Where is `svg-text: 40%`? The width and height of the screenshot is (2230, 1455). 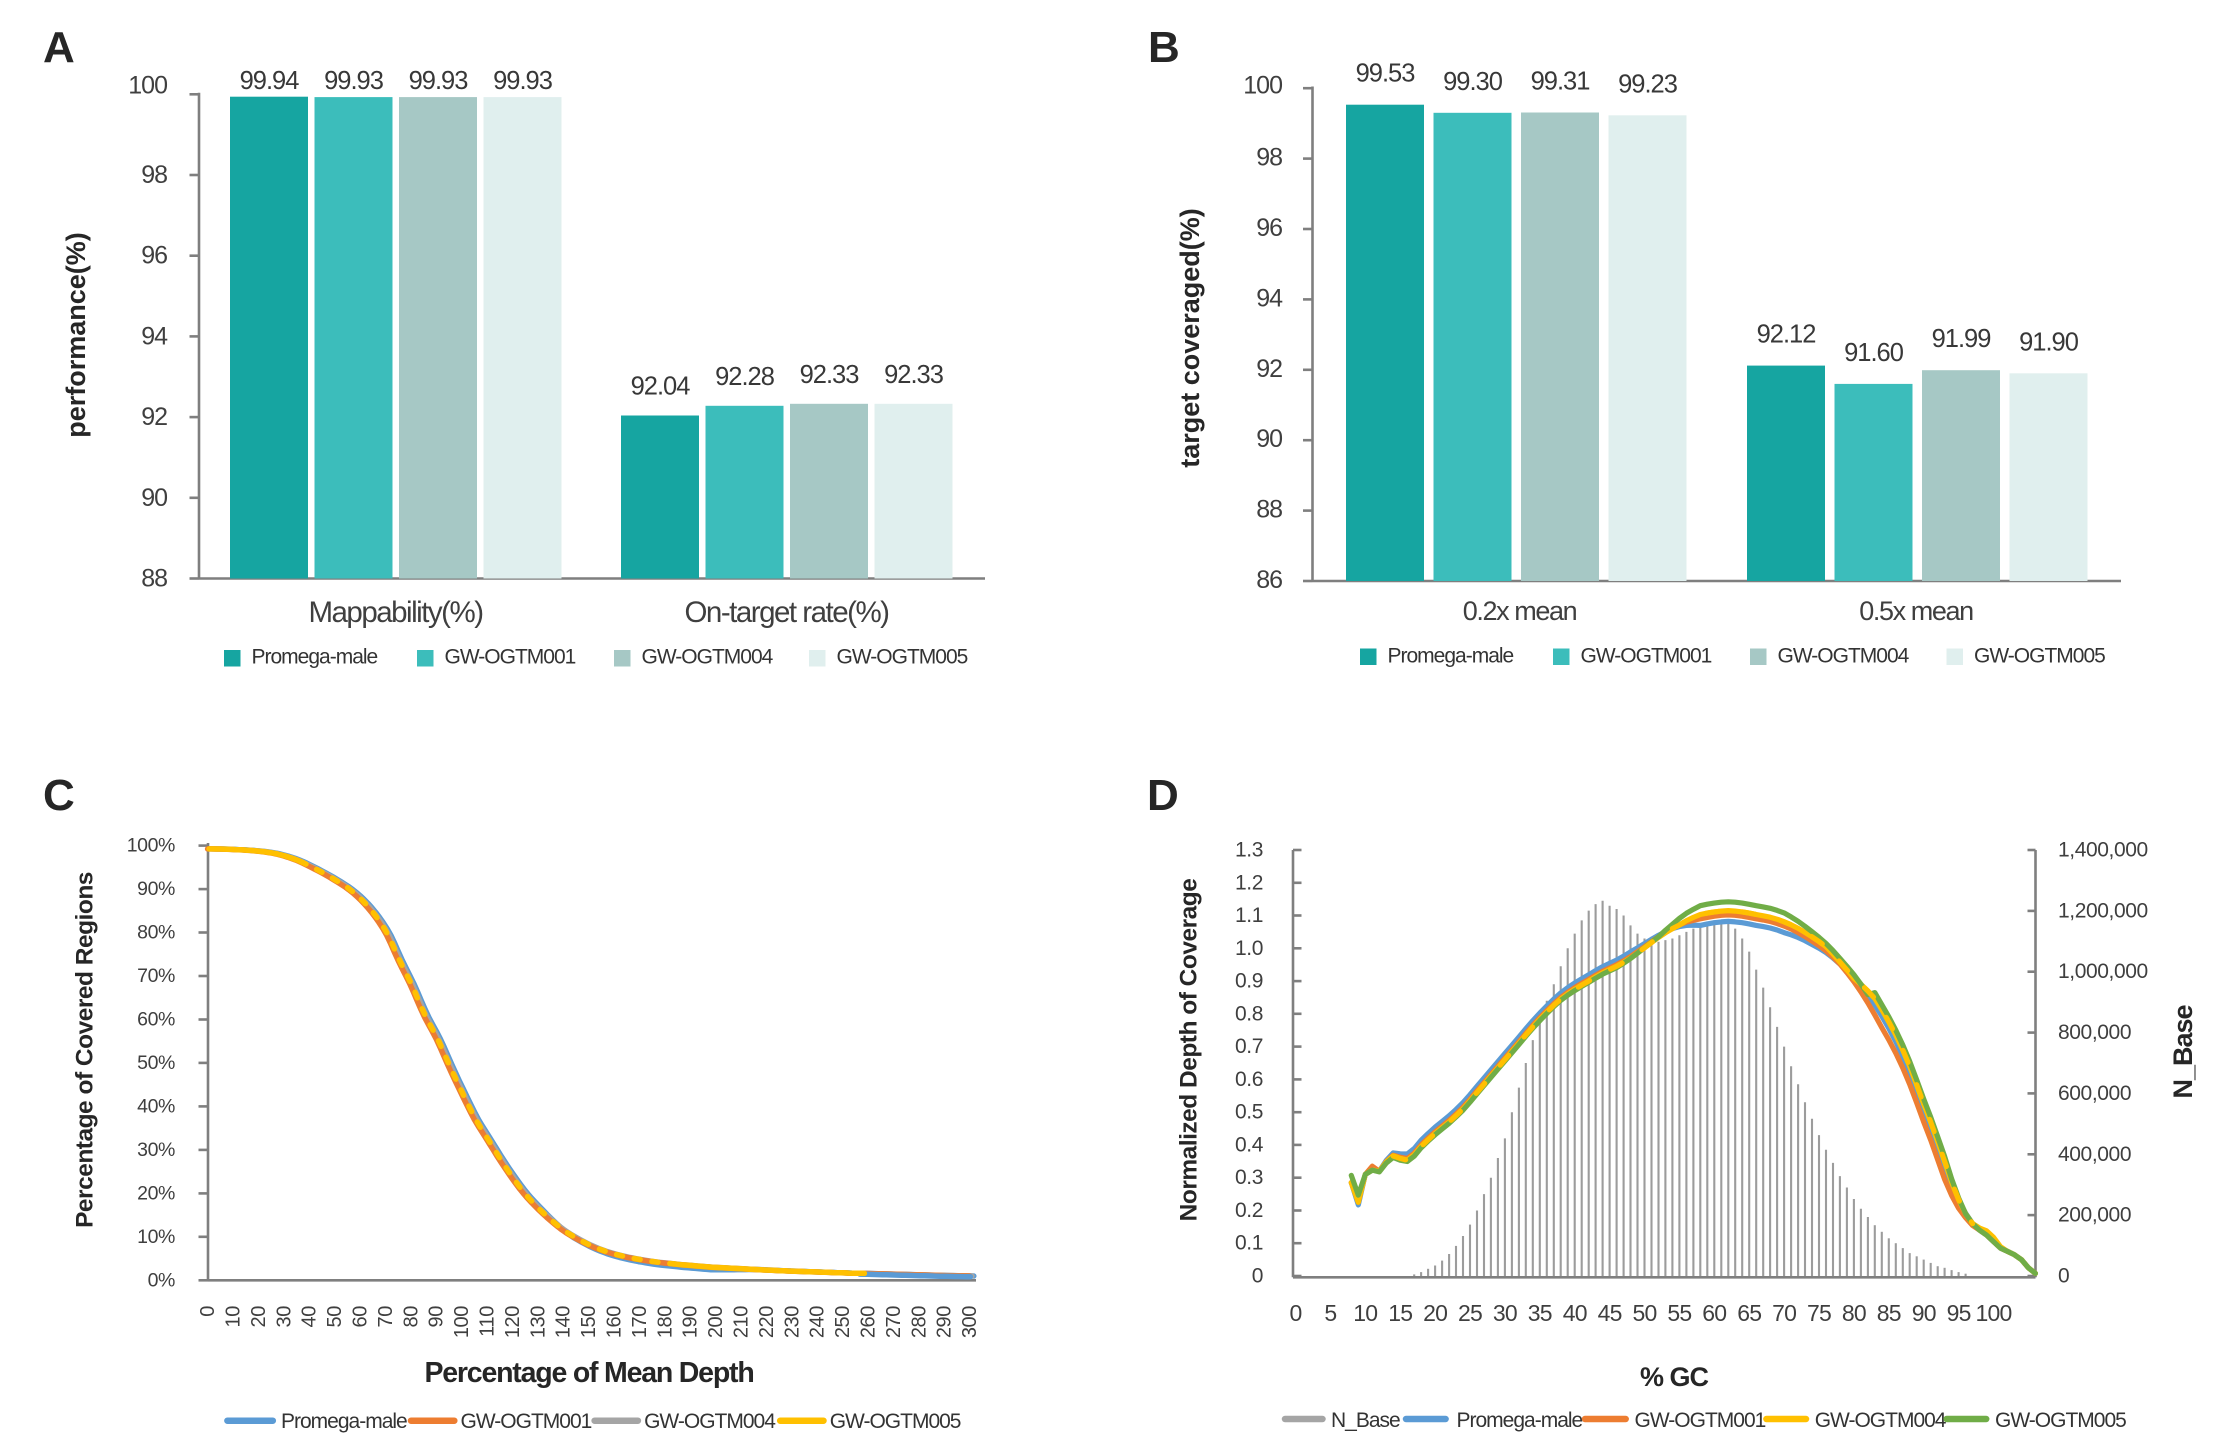 svg-text: 40% is located at coordinates (156, 1106).